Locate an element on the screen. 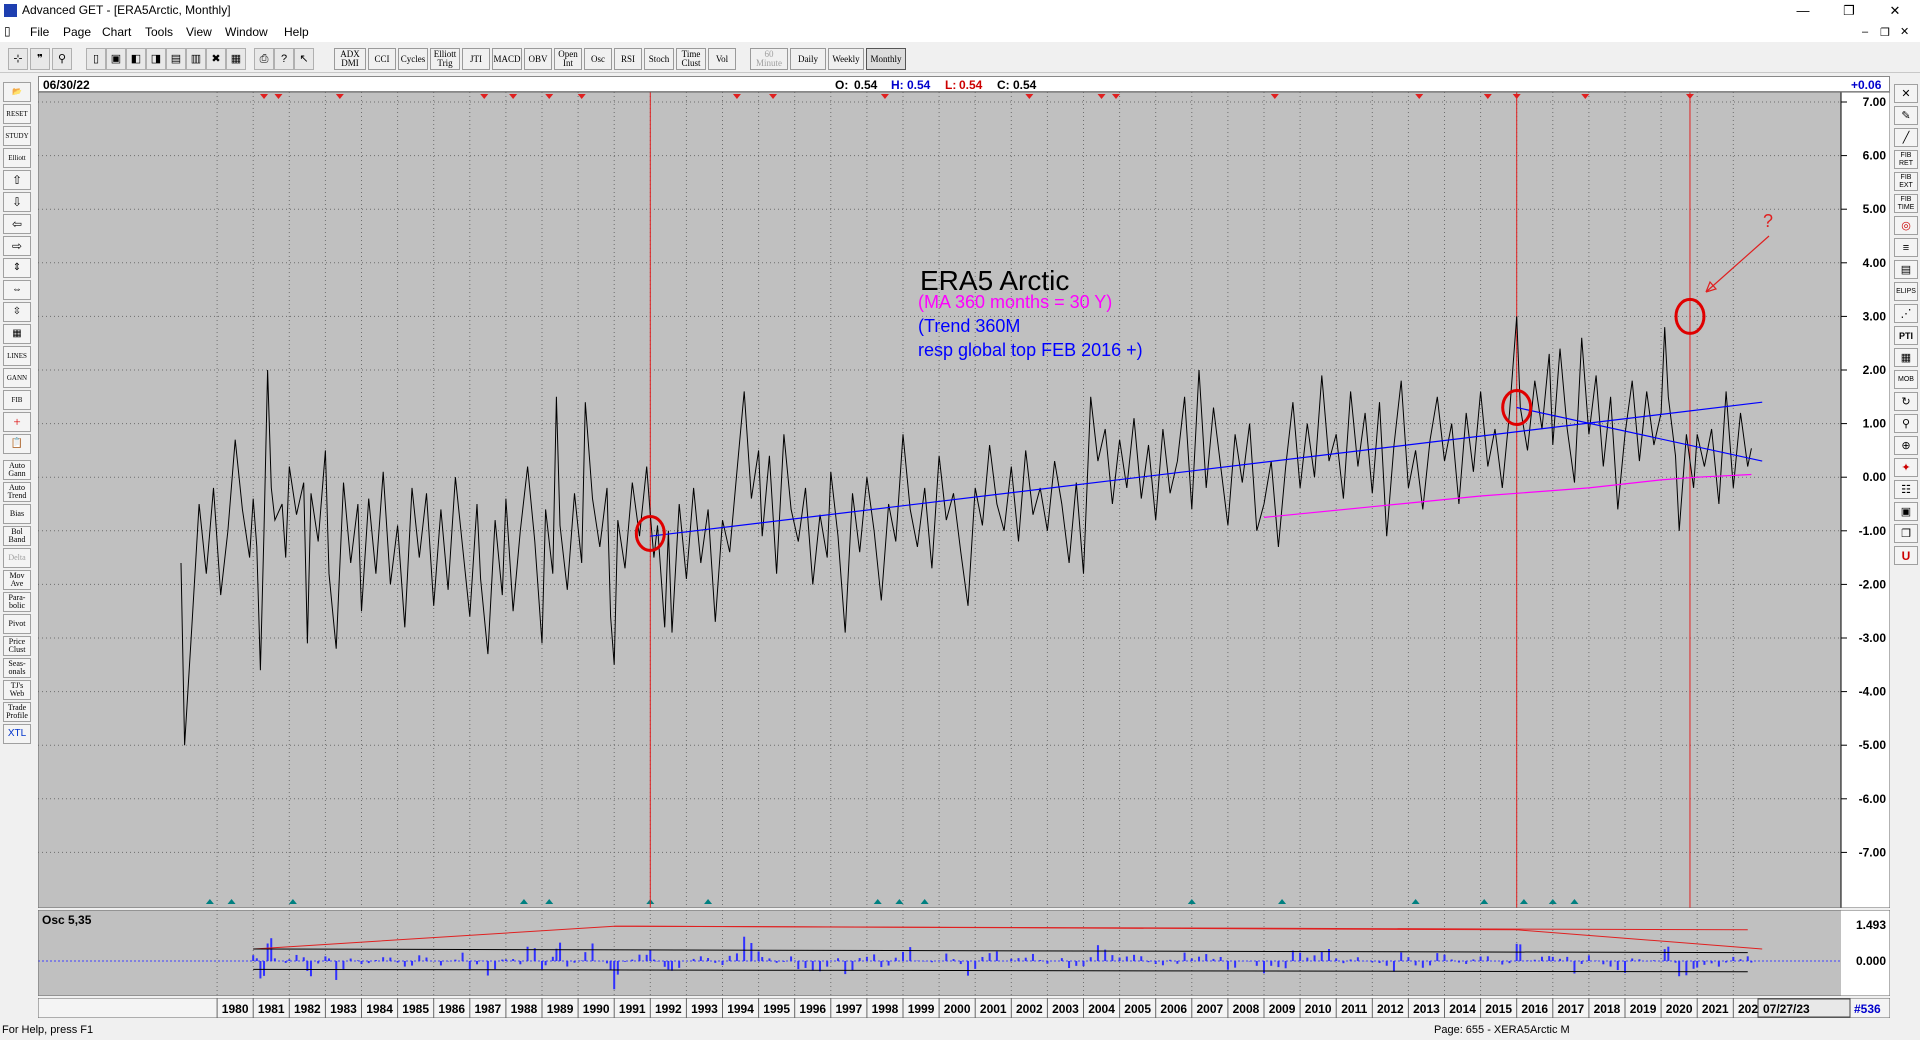 This screenshot has width=1920, height=1040. line-tool-icon: ╱ is located at coordinates (1906, 137).